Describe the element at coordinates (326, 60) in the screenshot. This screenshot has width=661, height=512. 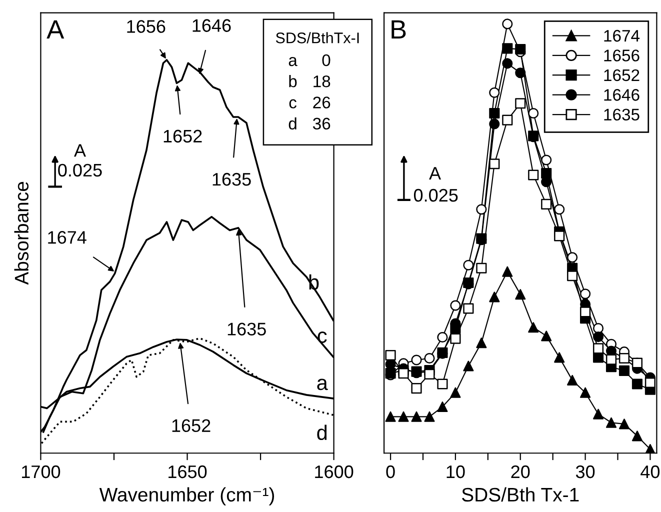
I see `annotation: 0` at that location.